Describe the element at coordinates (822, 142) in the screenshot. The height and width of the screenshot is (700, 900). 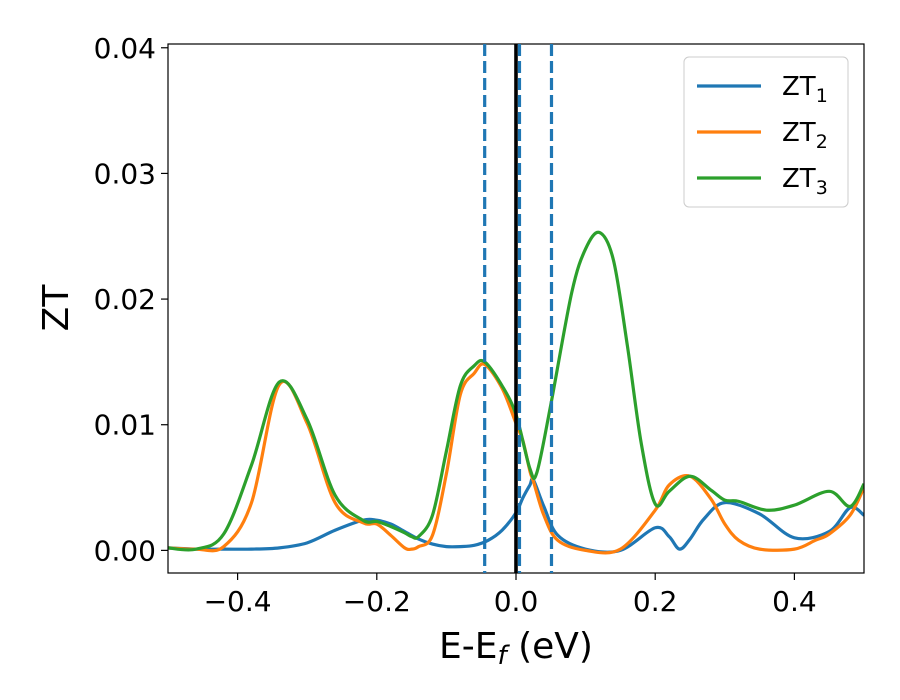
I see `legend-label-sub: 2` at that location.